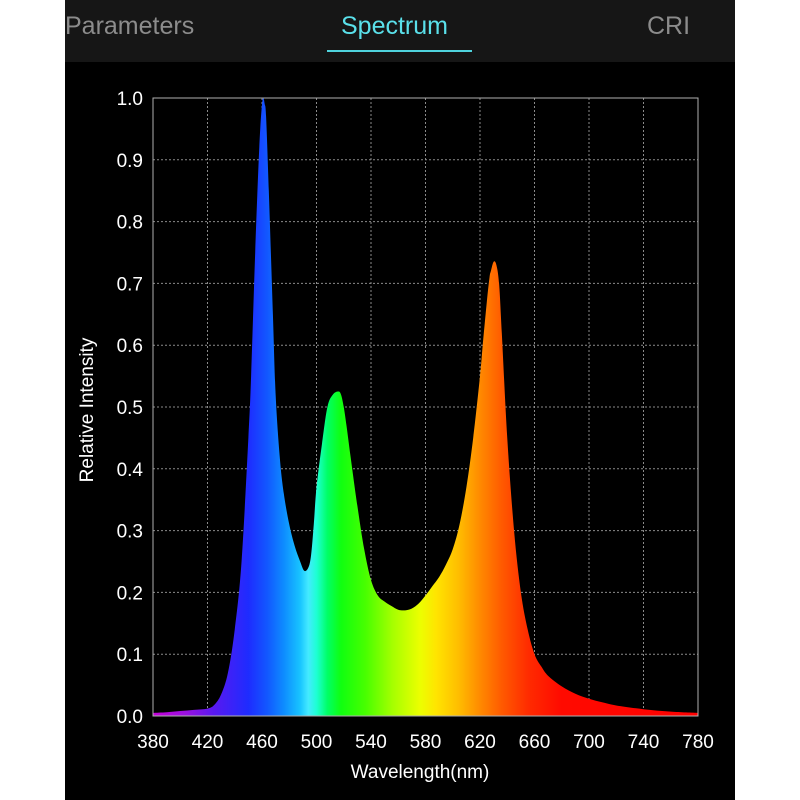  What do you see at coordinates (130, 593) in the screenshot?
I see `y-tick-label: 0.2` at bounding box center [130, 593].